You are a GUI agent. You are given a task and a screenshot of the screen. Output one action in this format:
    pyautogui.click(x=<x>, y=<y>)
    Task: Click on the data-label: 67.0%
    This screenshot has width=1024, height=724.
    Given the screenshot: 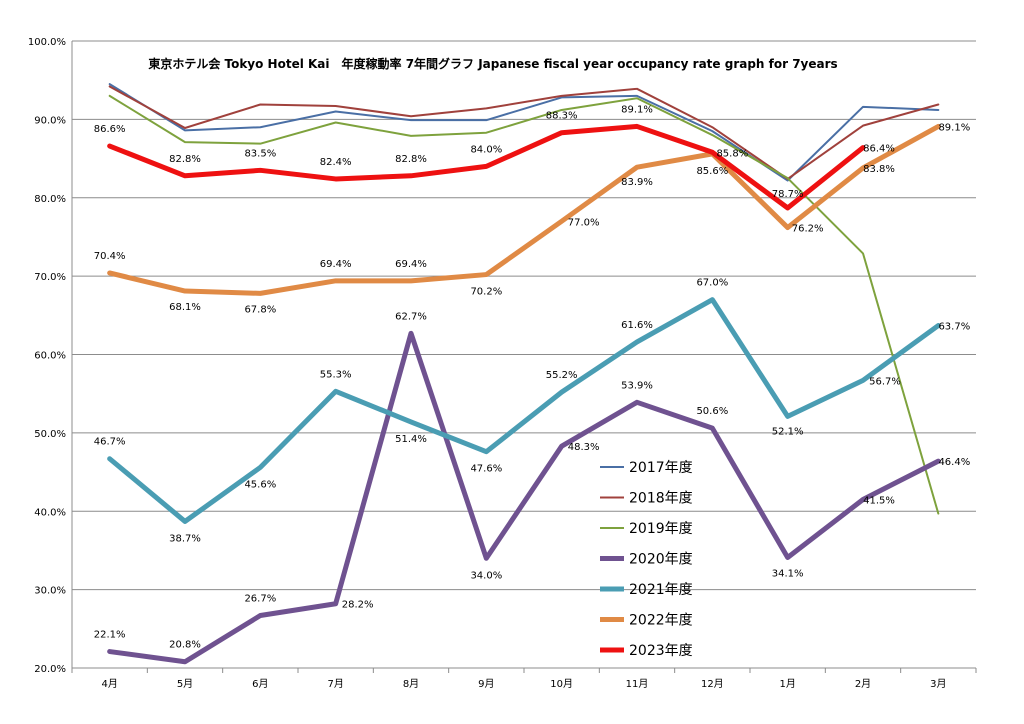 What is the action you would take?
    pyautogui.click(x=712, y=283)
    